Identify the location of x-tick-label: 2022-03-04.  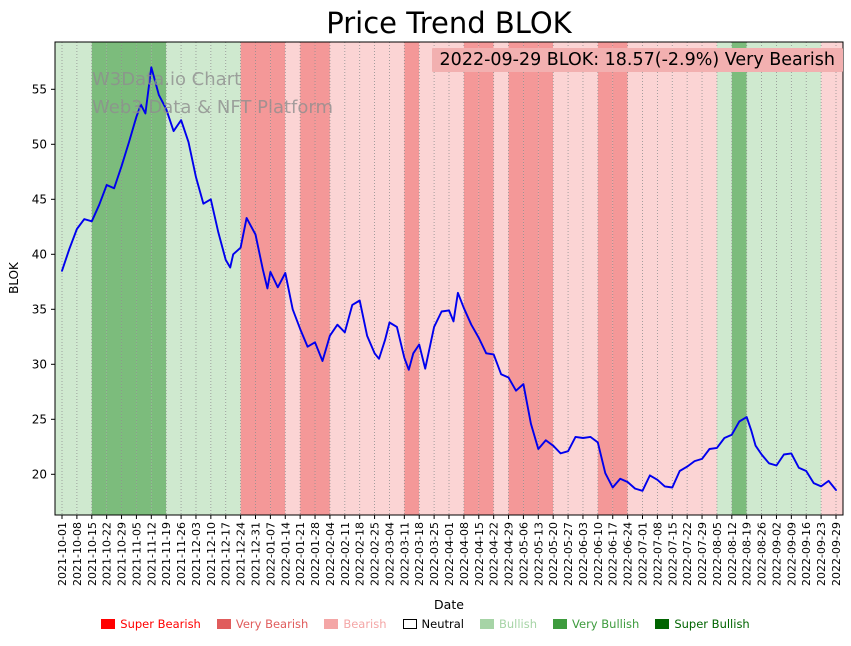
(389, 554).